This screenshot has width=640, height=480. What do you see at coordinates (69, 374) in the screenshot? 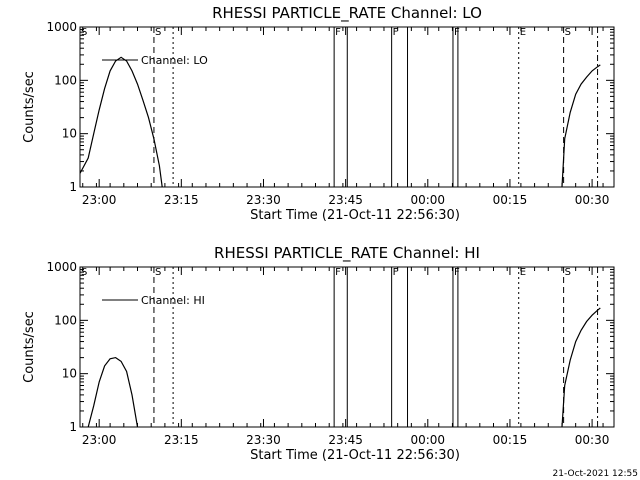
I see `y-tick-label-1: 10` at bounding box center [69, 374].